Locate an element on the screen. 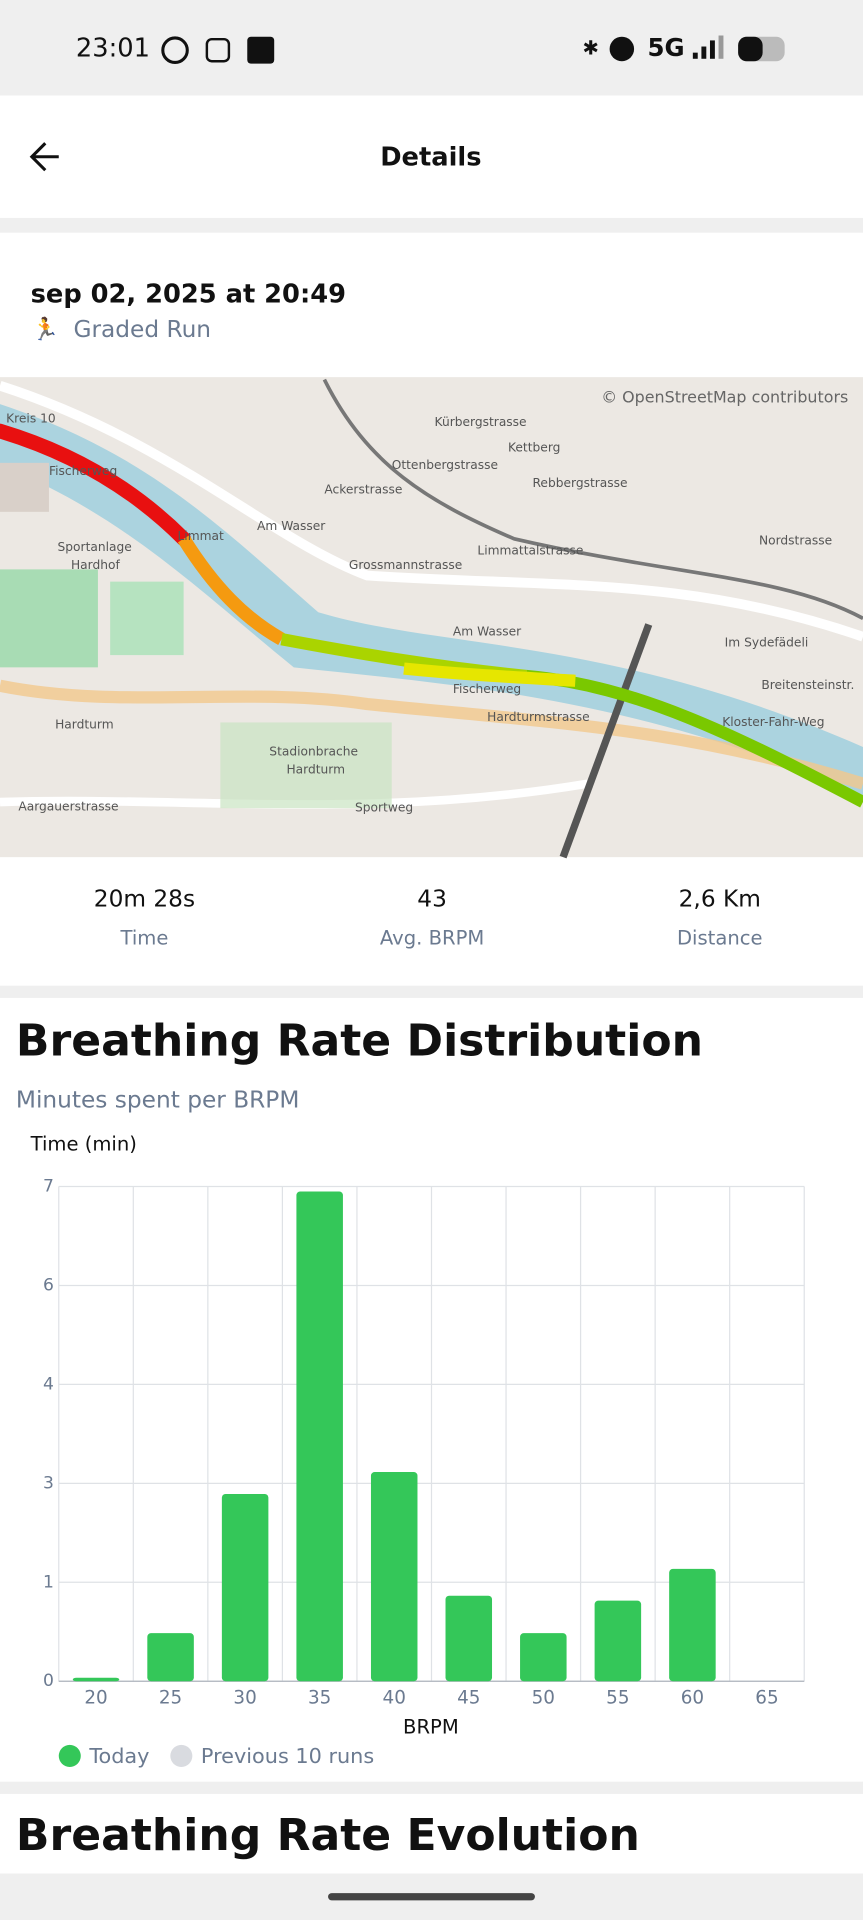 The image size is (863, 1920). map-label: Limmattalstrasse is located at coordinates (530, 551).